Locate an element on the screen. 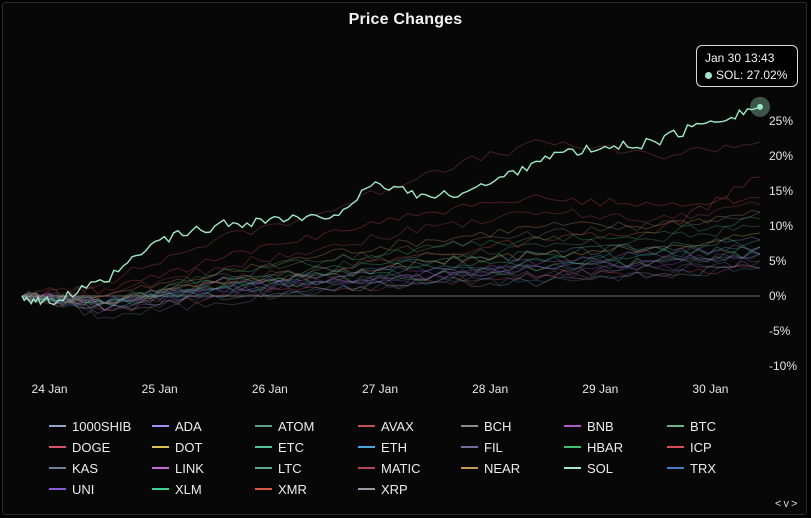  series-line-xlm is located at coordinates (391, 275).